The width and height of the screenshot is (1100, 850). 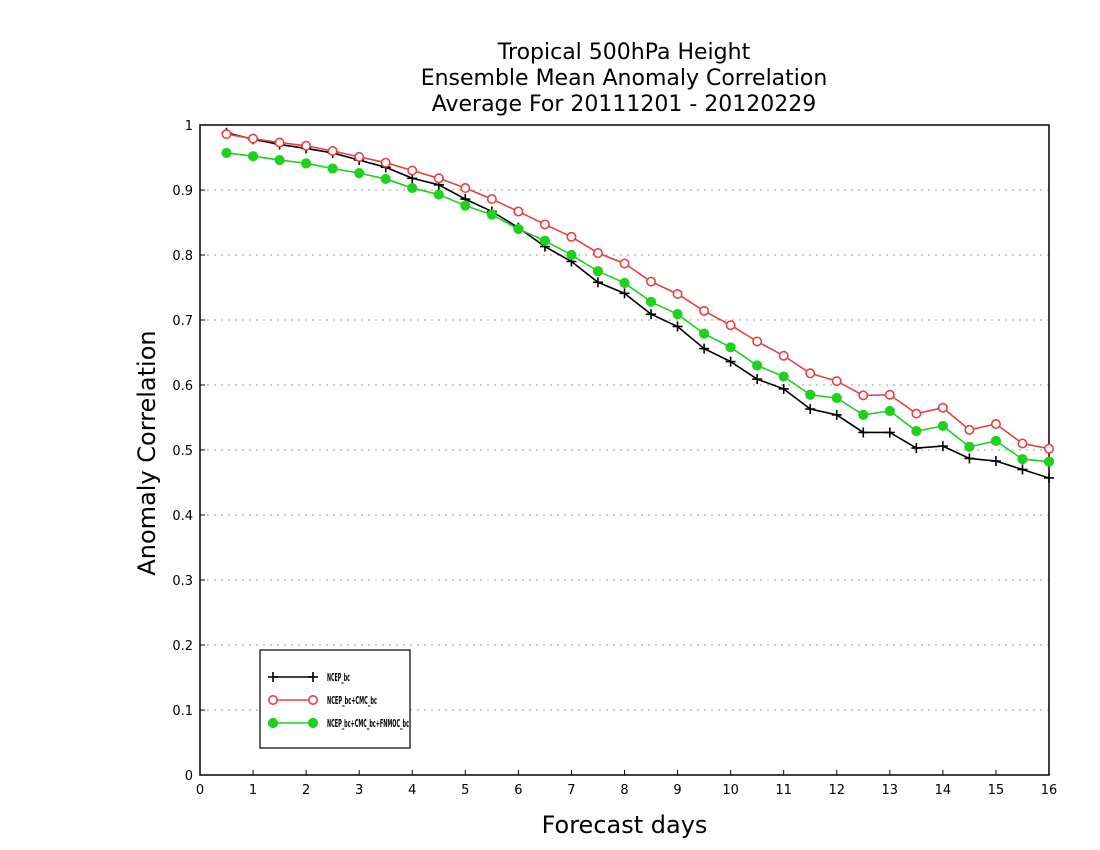 I want to click on x-tick-label-6: 6, so click(x=518, y=790).